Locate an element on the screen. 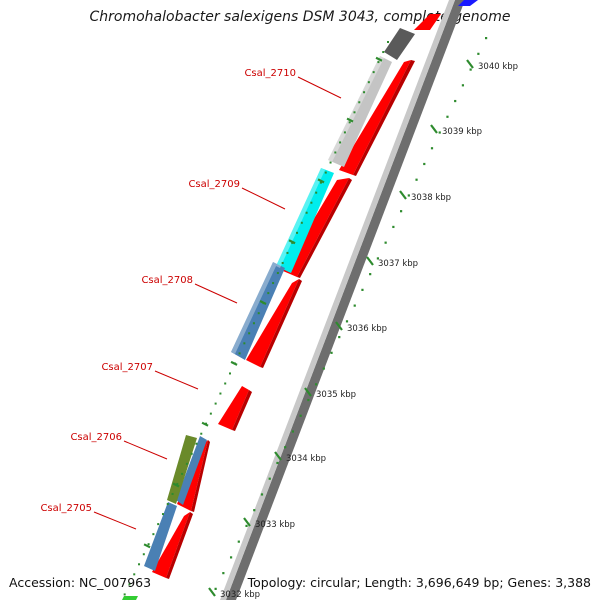 The image size is (600, 600). olive-gene is located at coordinates (182, 469).